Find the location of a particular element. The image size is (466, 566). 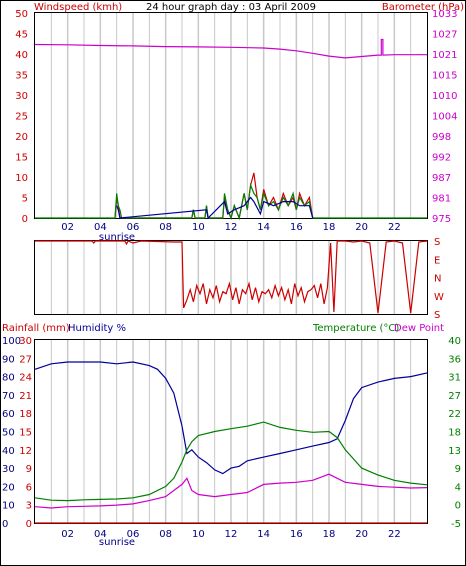

direction-label: E is located at coordinates (437, 260).